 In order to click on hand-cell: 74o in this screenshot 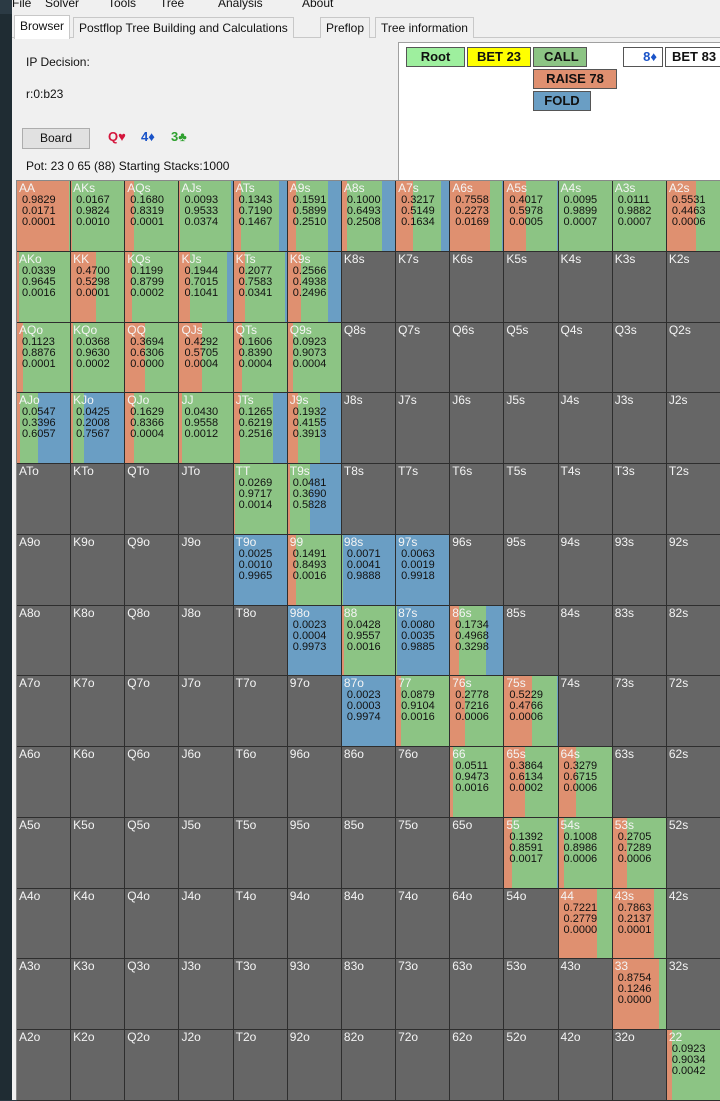, I will do `click(423, 924)`.